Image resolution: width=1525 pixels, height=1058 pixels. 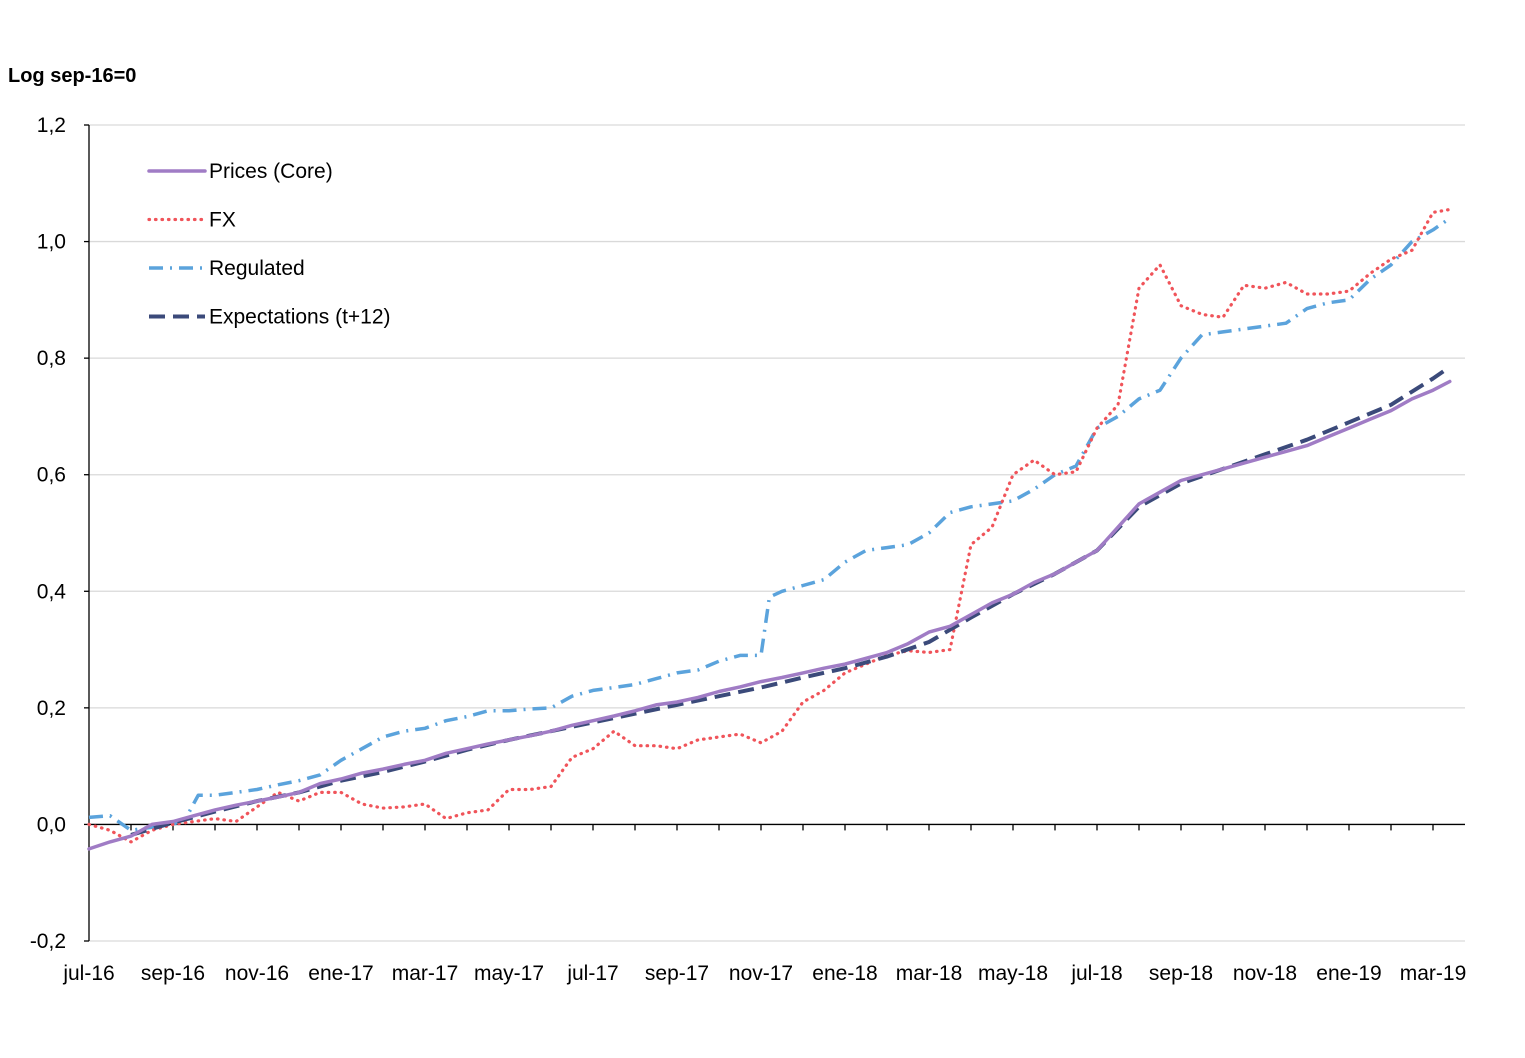 What do you see at coordinates (844, 973) in the screenshot?
I see `x-tick-label: ene-18` at bounding box center [844, 973].